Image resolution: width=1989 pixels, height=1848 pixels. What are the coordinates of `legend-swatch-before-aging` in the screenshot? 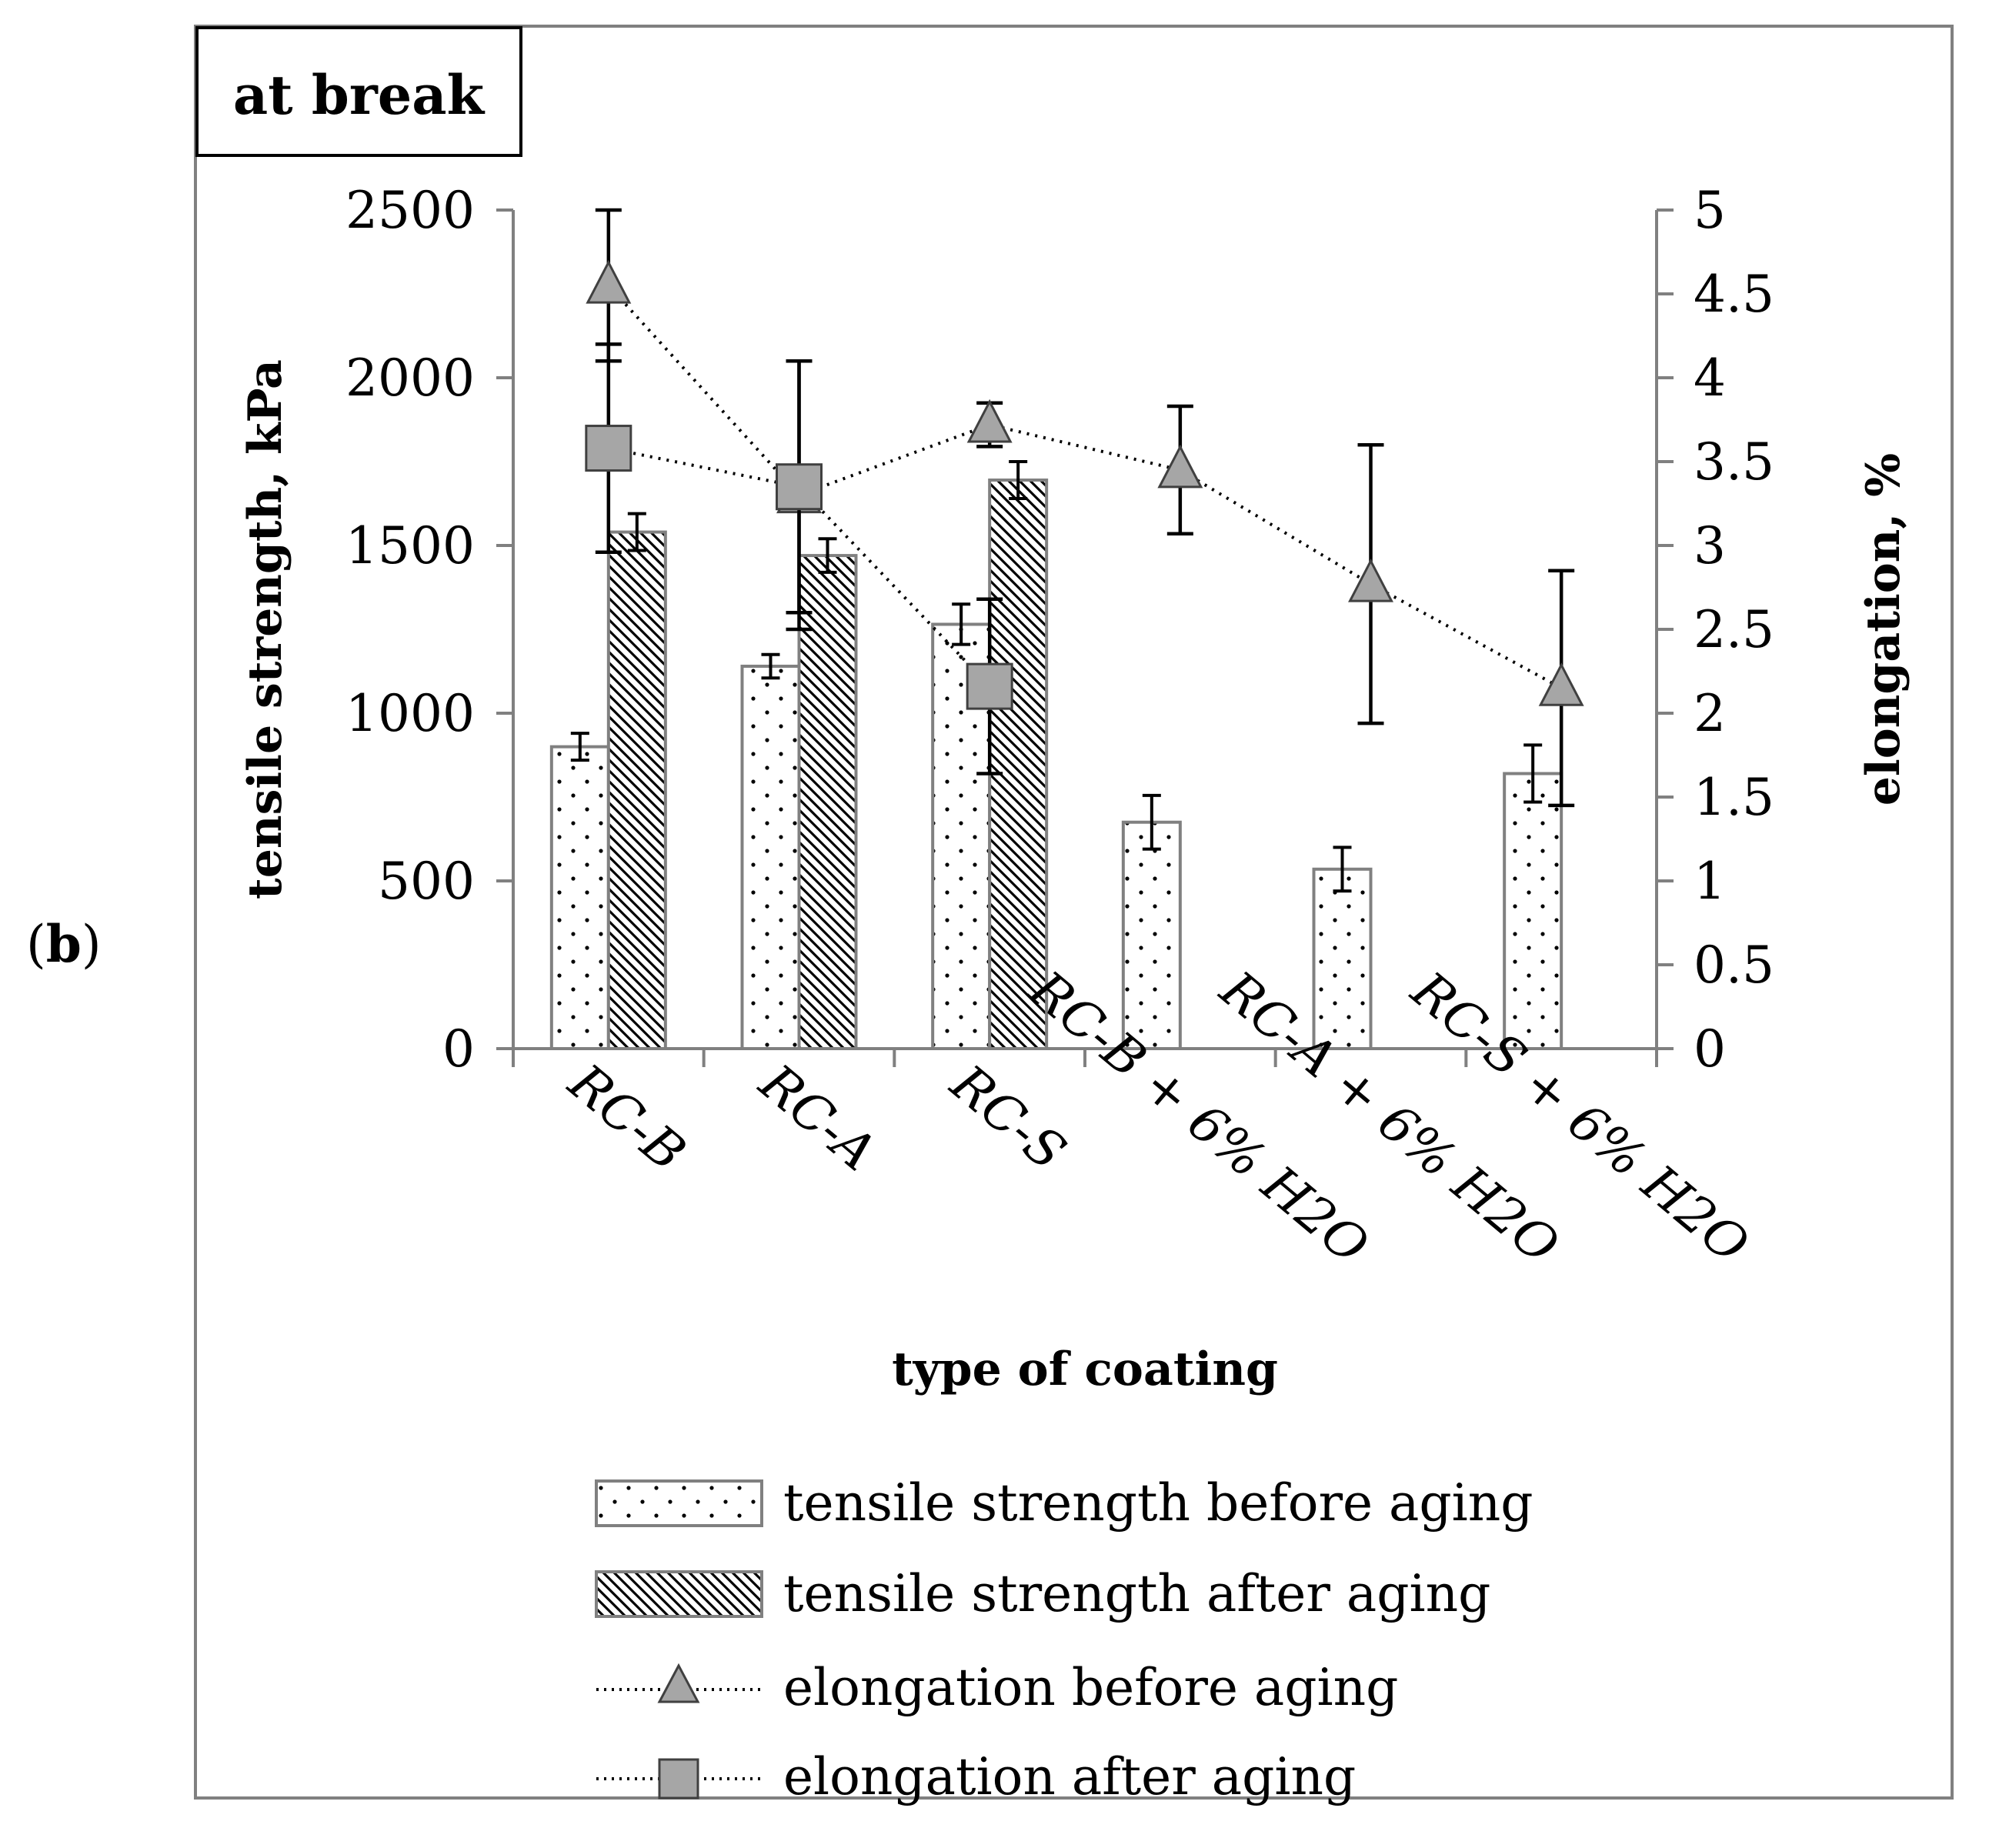 It's located at (679, 1503).